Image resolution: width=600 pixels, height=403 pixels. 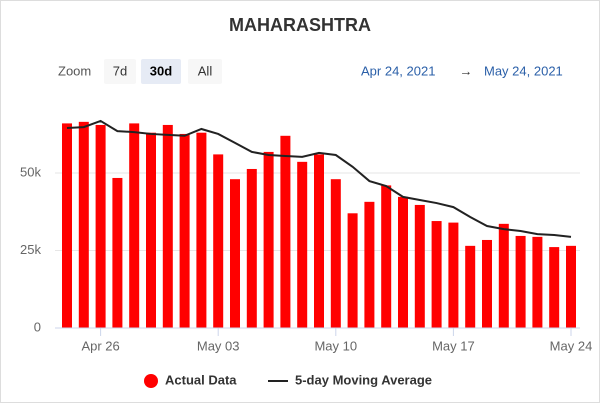 What do you see at coordinates (300, 25) in the screenshot?
I see `chart-title: MAHARASHTRA` at bounding box center [300, 25].